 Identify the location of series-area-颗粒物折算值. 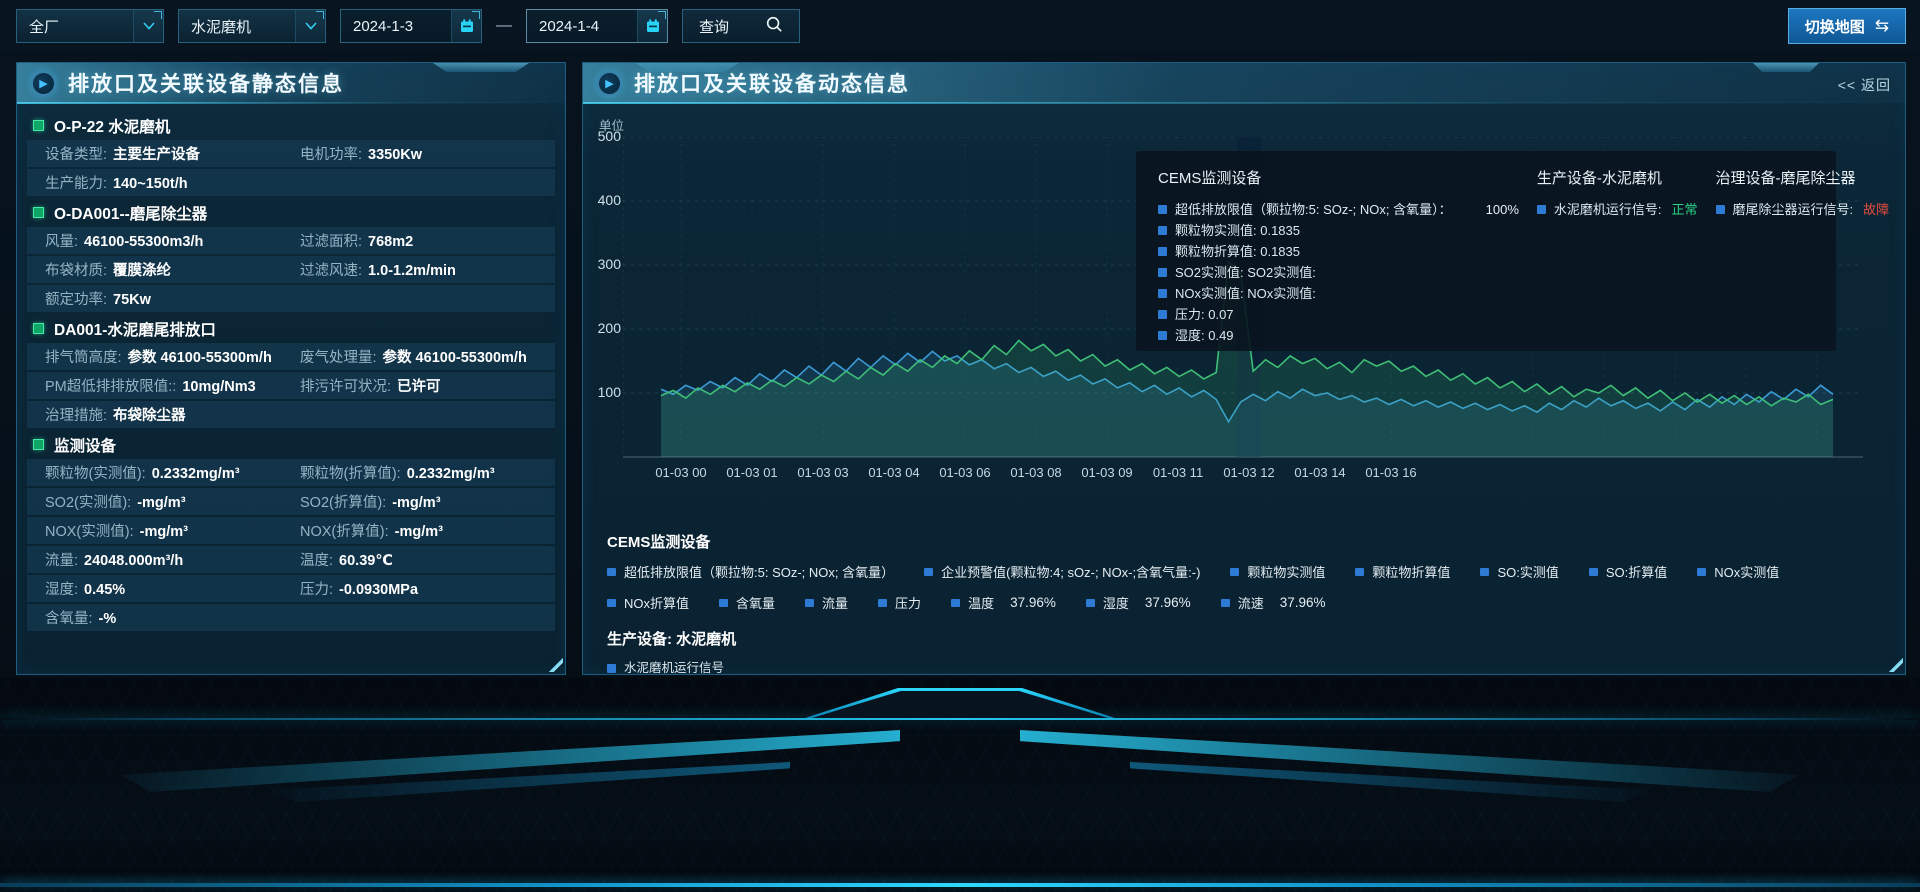
(1247, 359).